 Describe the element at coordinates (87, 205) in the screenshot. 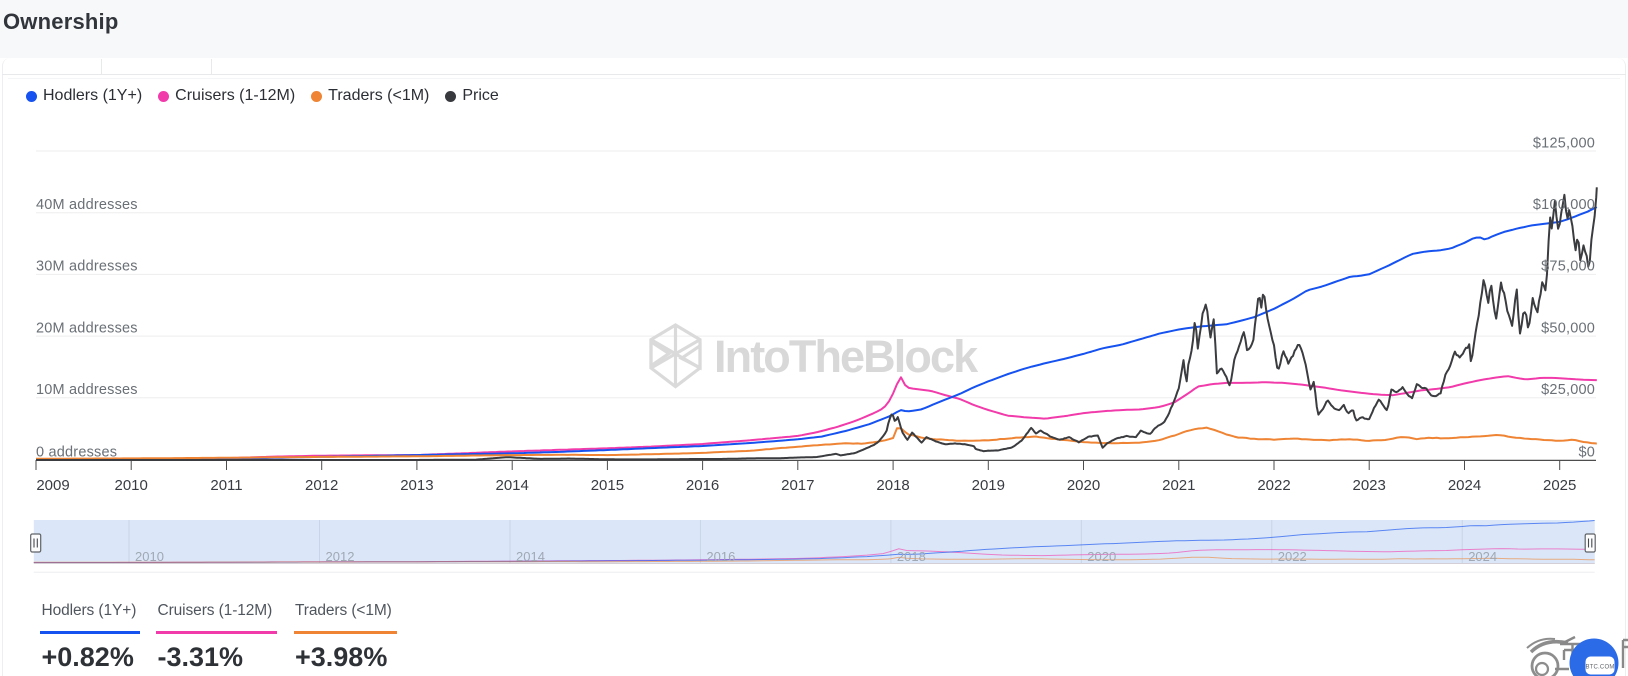

I see `svg-text: 40M addresses` at that location.